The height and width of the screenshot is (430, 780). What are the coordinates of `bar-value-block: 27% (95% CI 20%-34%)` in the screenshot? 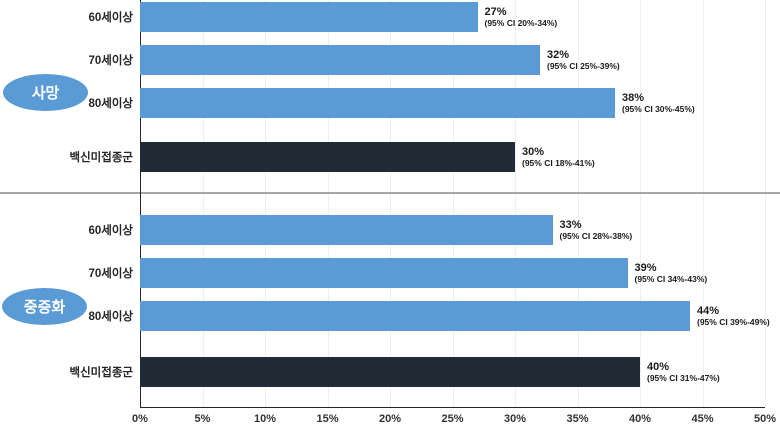 It's located at (521, 17).